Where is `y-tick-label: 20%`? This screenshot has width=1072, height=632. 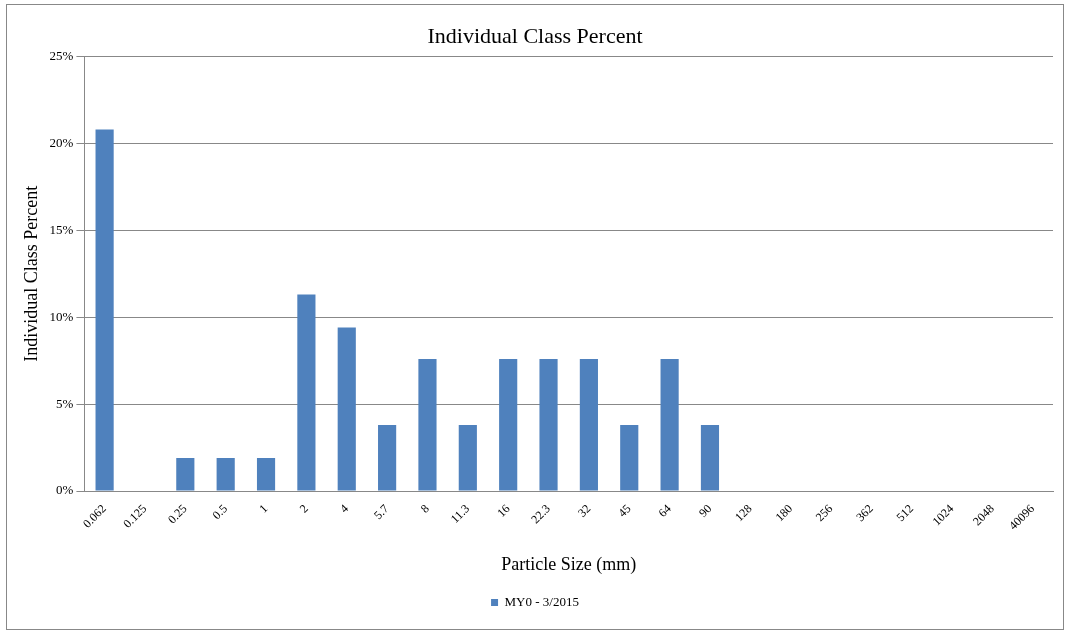 y-tick-label: 20% is located at coordinates (61, 142).